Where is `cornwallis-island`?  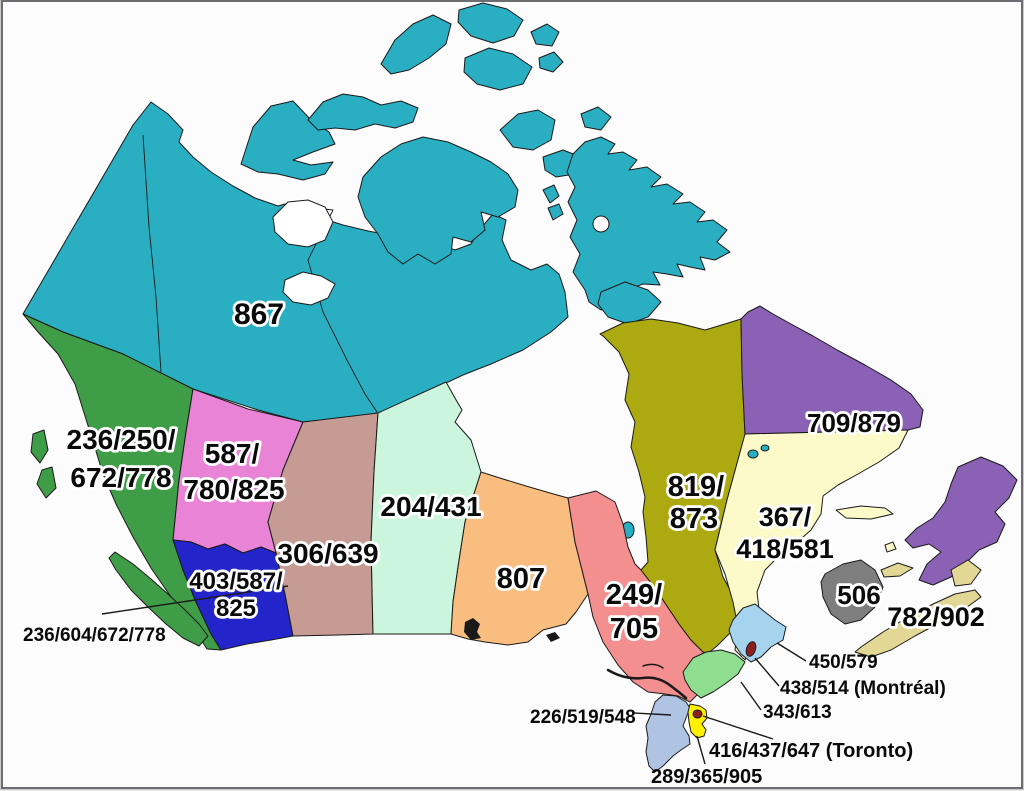 cornwallis-island is located at coordinates (545, 35).